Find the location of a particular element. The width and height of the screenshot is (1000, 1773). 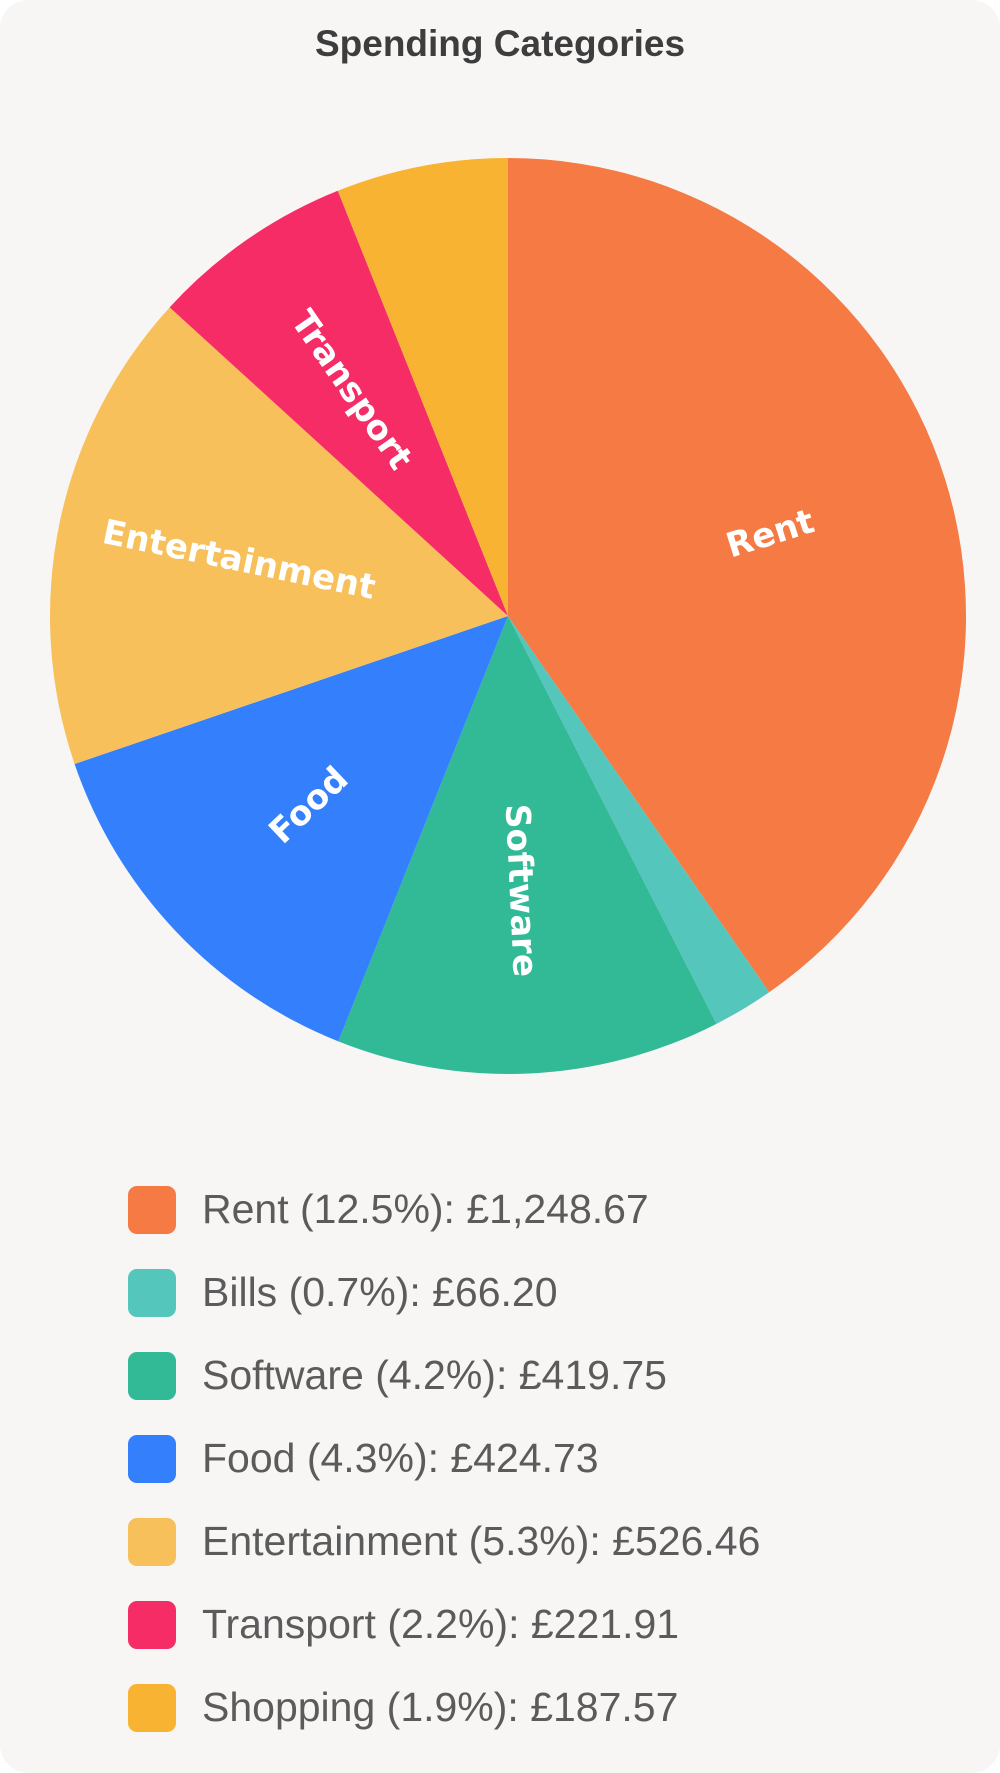

pie-slice-bills is located at coordinates (639, 820).